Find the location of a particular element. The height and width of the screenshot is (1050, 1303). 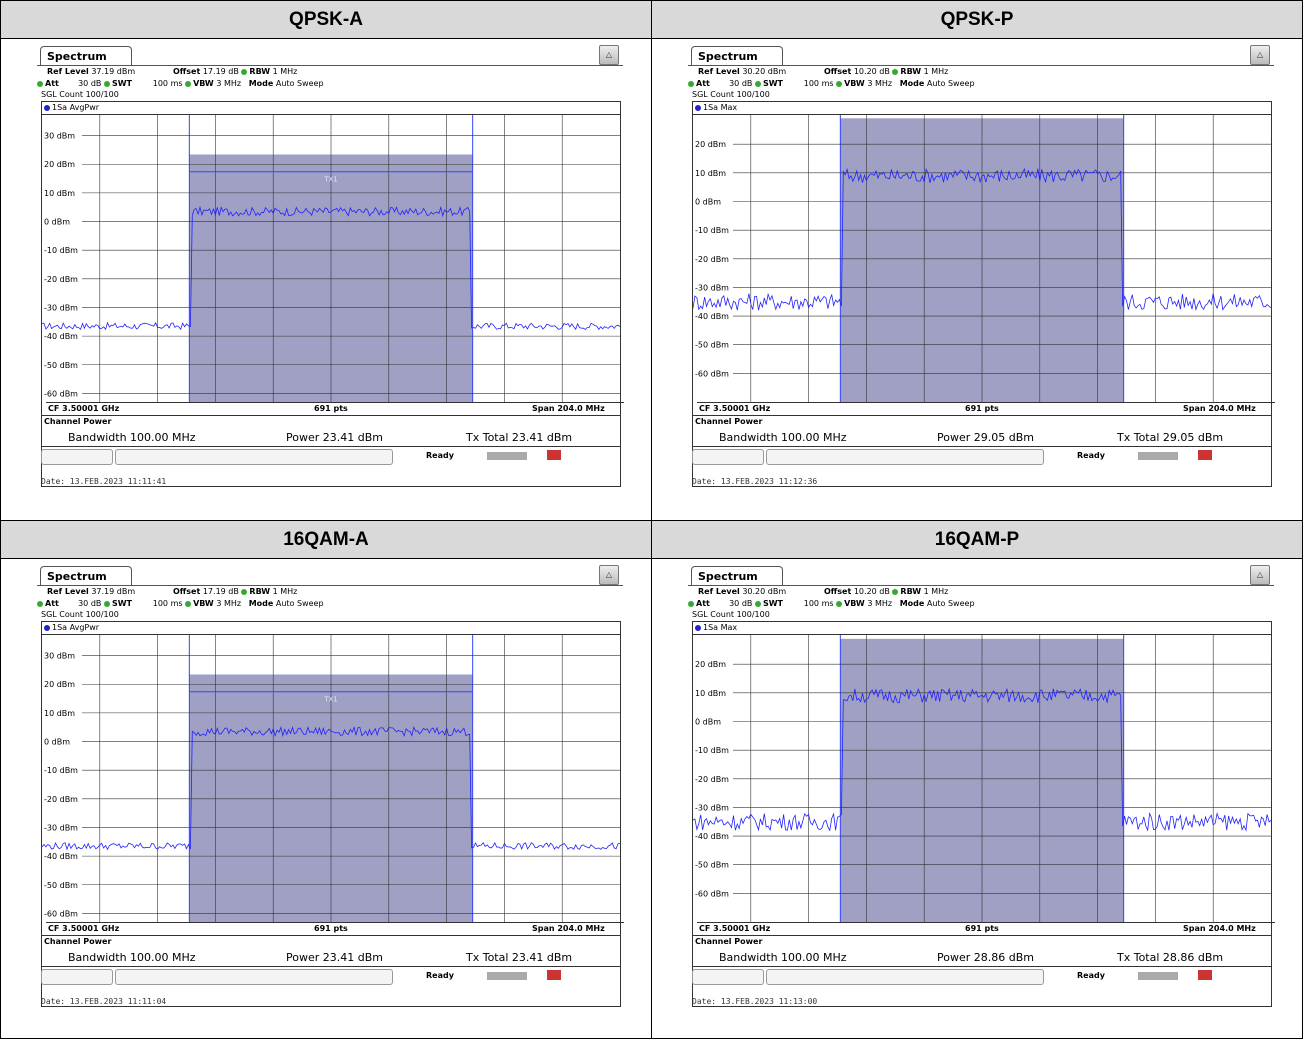

swt-label: SWT is located at coordinates (772, 603).